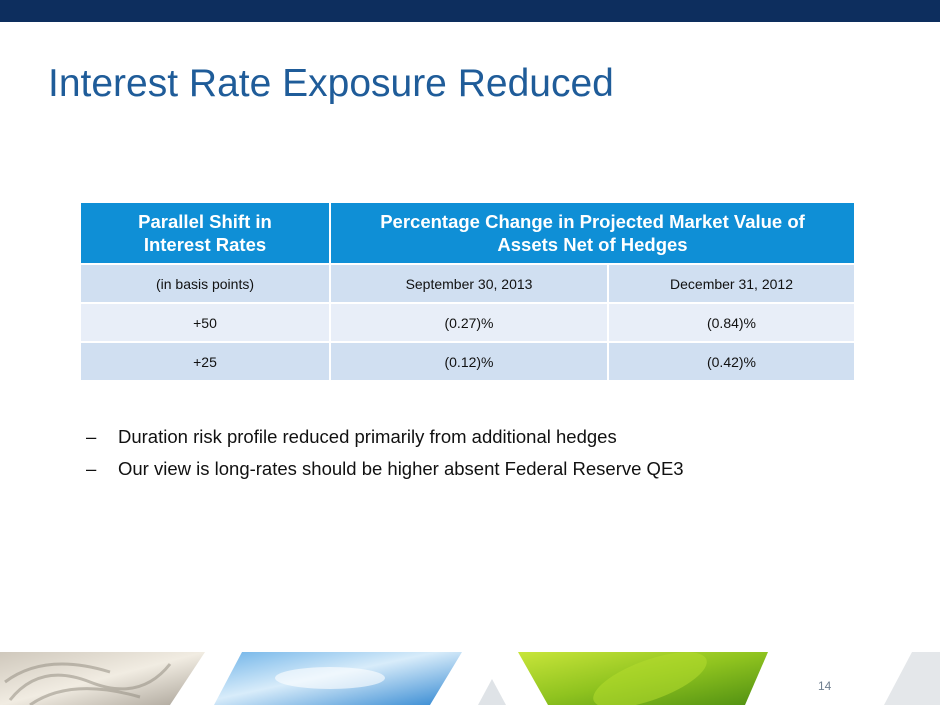 This screenshot has height=705, width=940. I want to click on leaf-shape, so click(650, 678).